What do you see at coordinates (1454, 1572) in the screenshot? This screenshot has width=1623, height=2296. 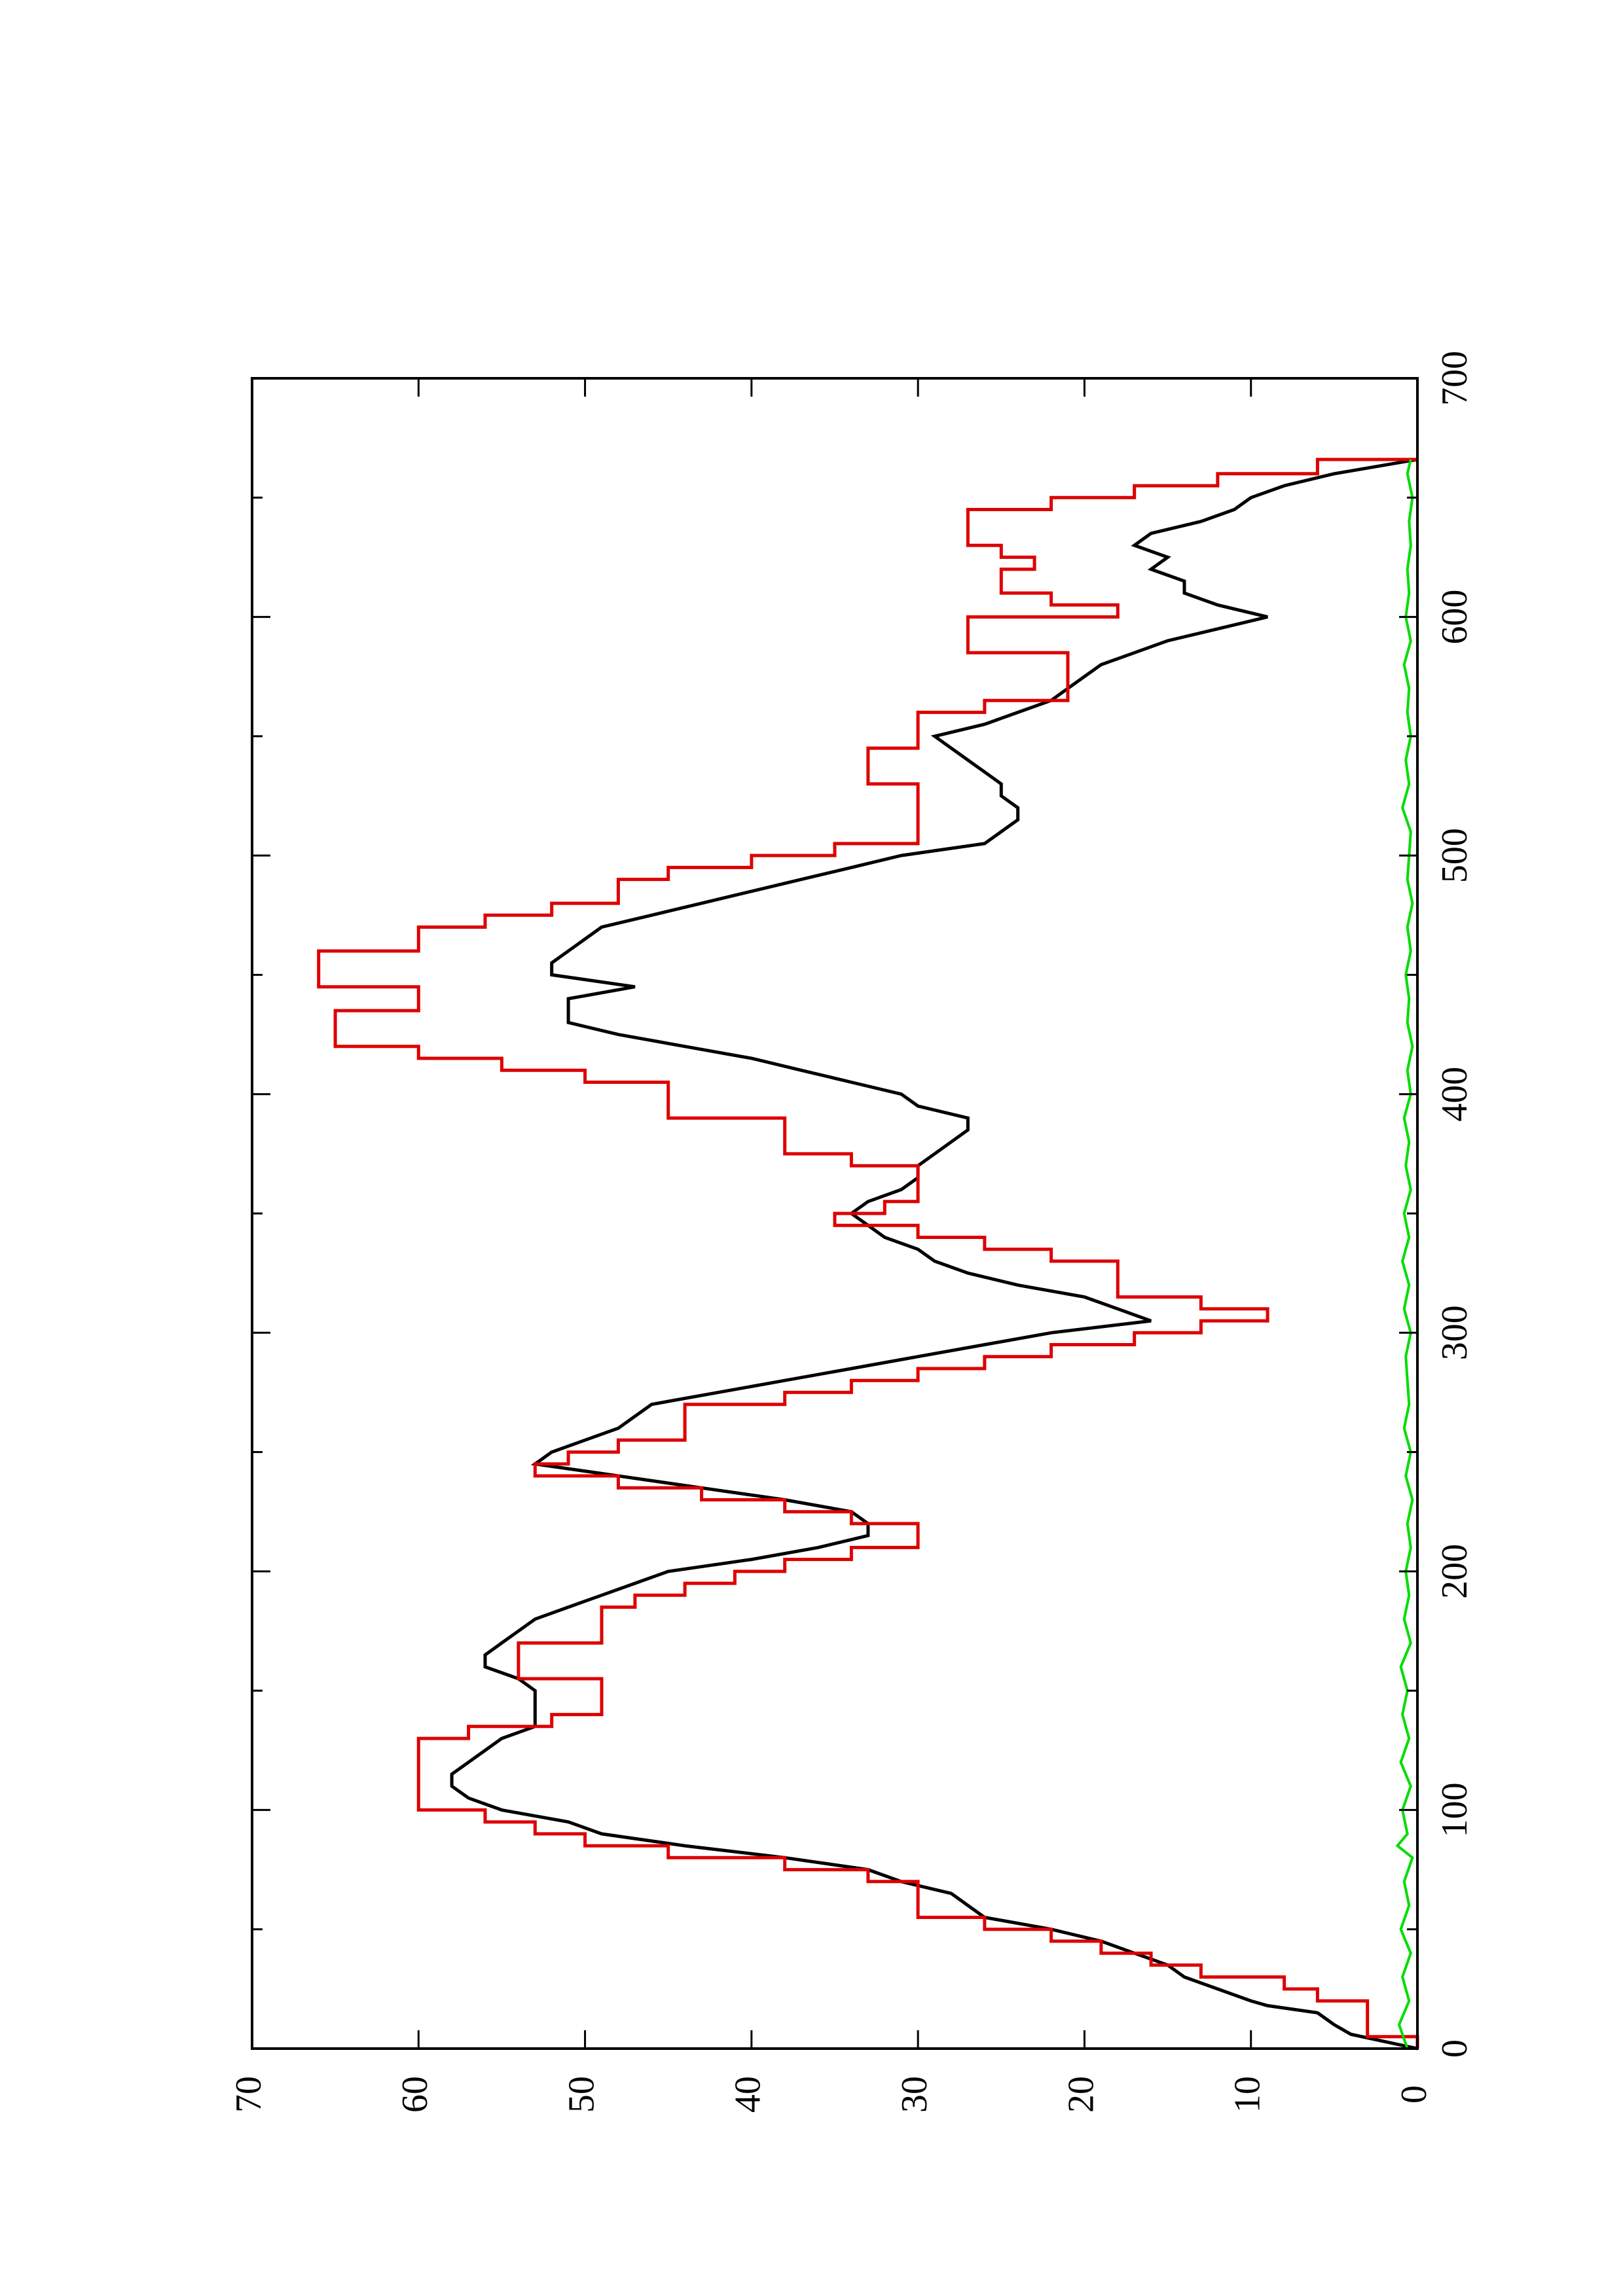 I see `x-tick-label: 200` at bounding box center [1454, 1572].